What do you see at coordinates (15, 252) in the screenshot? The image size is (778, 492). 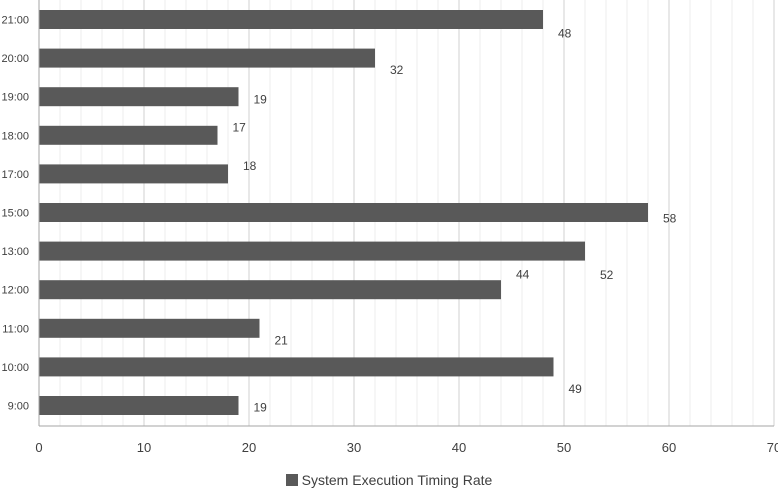 I see `category-label: 13:00` at bounding box center [15, 252].